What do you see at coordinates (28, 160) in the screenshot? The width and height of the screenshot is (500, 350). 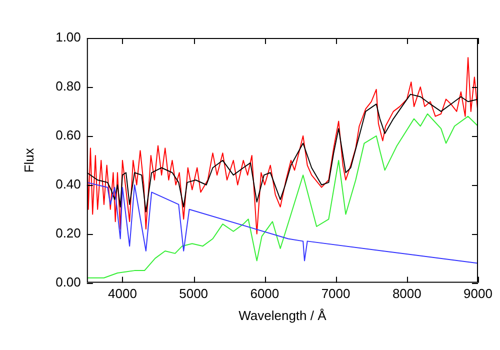 I see `y-axis-title: Flux` at bounding box center [28, 160].